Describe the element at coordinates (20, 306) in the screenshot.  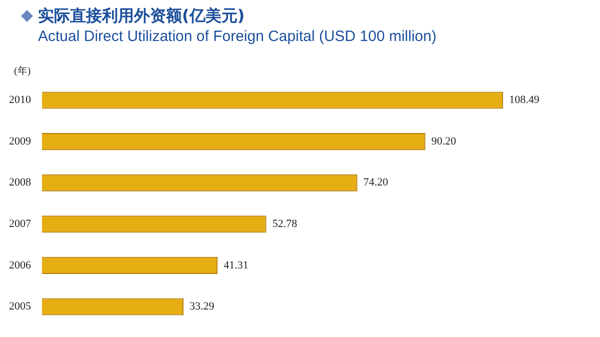
I see `y-tick-label: 2005` at that location.